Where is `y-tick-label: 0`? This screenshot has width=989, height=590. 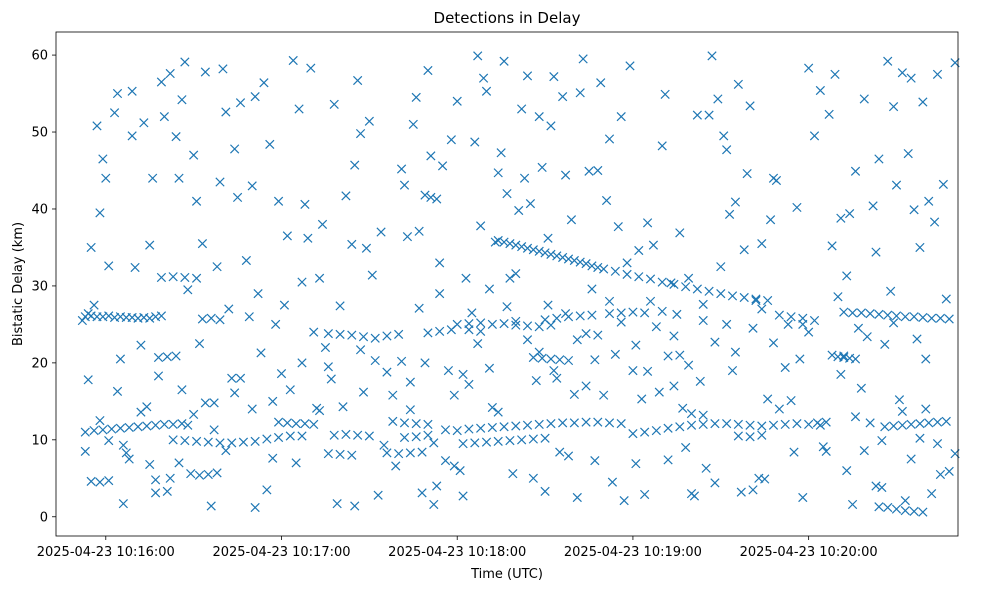 y-tick-label: 0 is located at coordinates (44, 517).